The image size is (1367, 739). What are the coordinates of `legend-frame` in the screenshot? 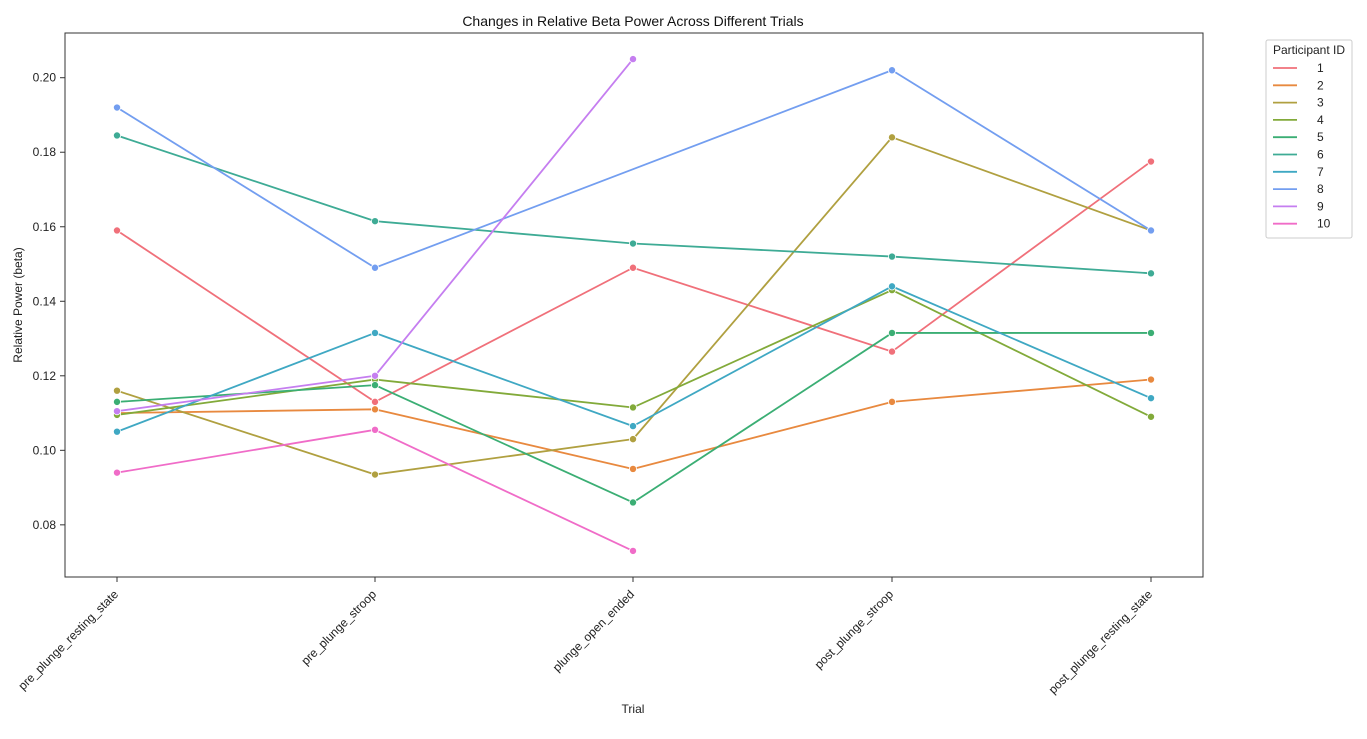 It's located at (1309, 139).